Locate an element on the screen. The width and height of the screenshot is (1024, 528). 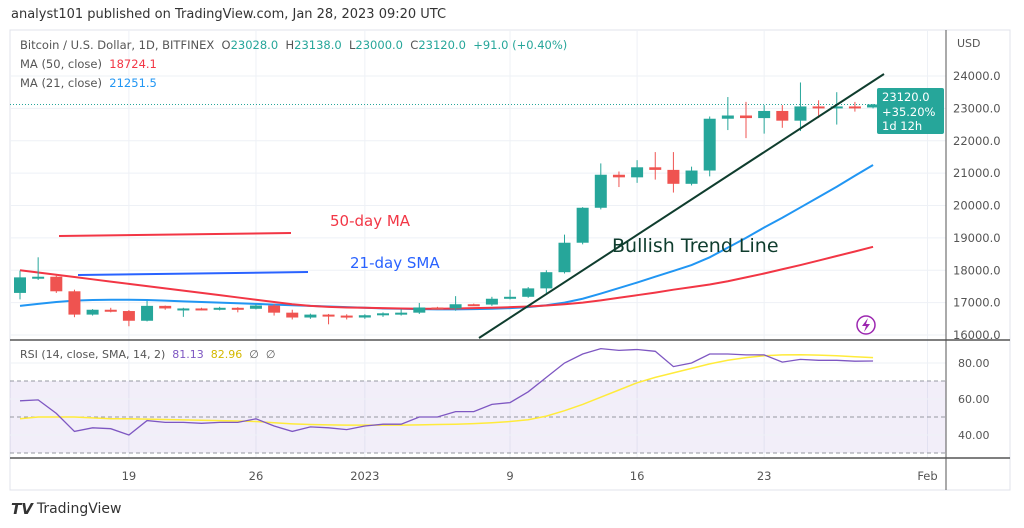
ma21-annotation: 21-day SMA is located at coordinates (395, 263).